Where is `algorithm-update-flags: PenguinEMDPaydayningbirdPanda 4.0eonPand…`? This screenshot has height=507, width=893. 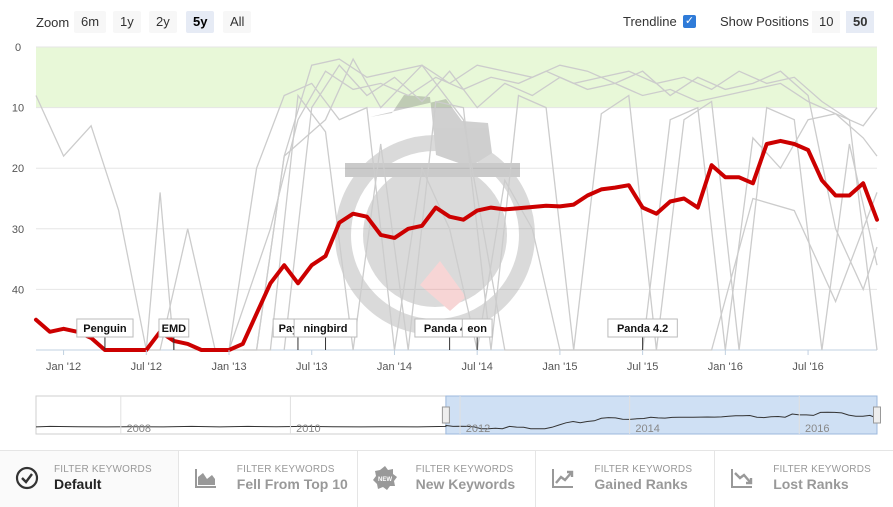 algorithm-update-flags: PenguinEMDPaydayningbirdPanda 4.0eonPand… is located at coordinates (377, 334).